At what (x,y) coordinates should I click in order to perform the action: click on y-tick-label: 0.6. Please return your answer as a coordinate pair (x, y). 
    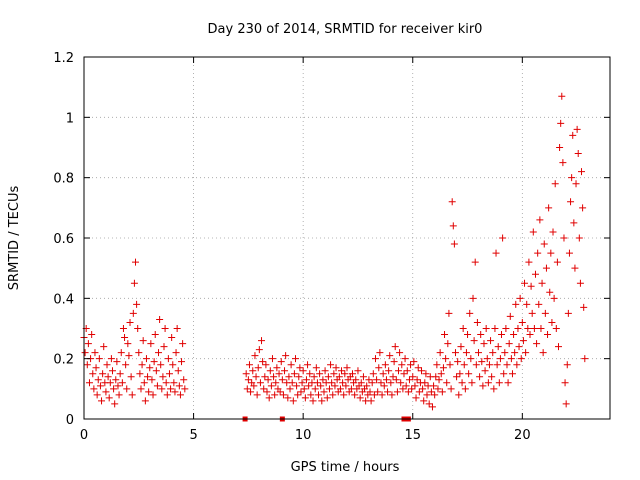
    Looking at the image, I should click on (63, 239).